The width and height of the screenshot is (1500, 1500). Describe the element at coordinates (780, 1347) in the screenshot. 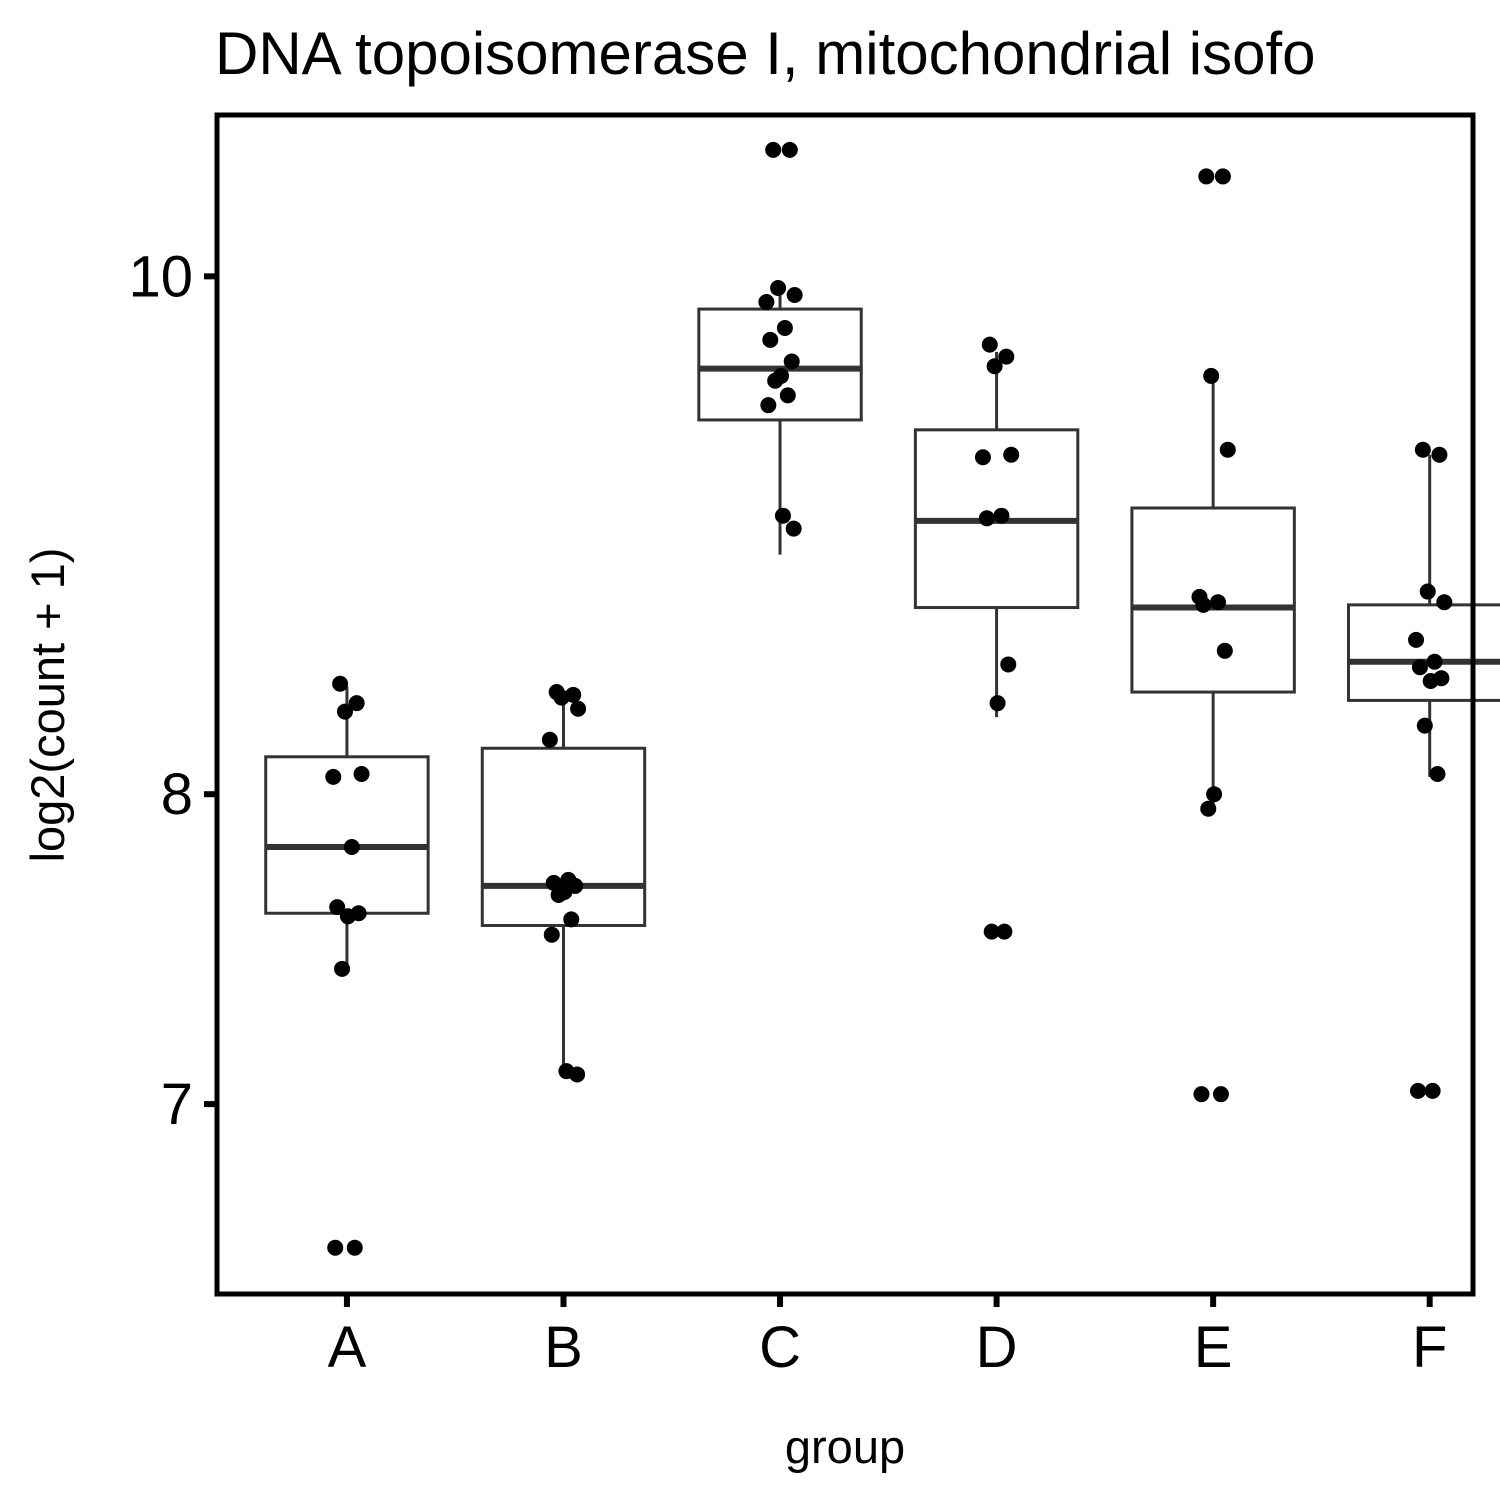

I see `x-tick-label: C` at that location.